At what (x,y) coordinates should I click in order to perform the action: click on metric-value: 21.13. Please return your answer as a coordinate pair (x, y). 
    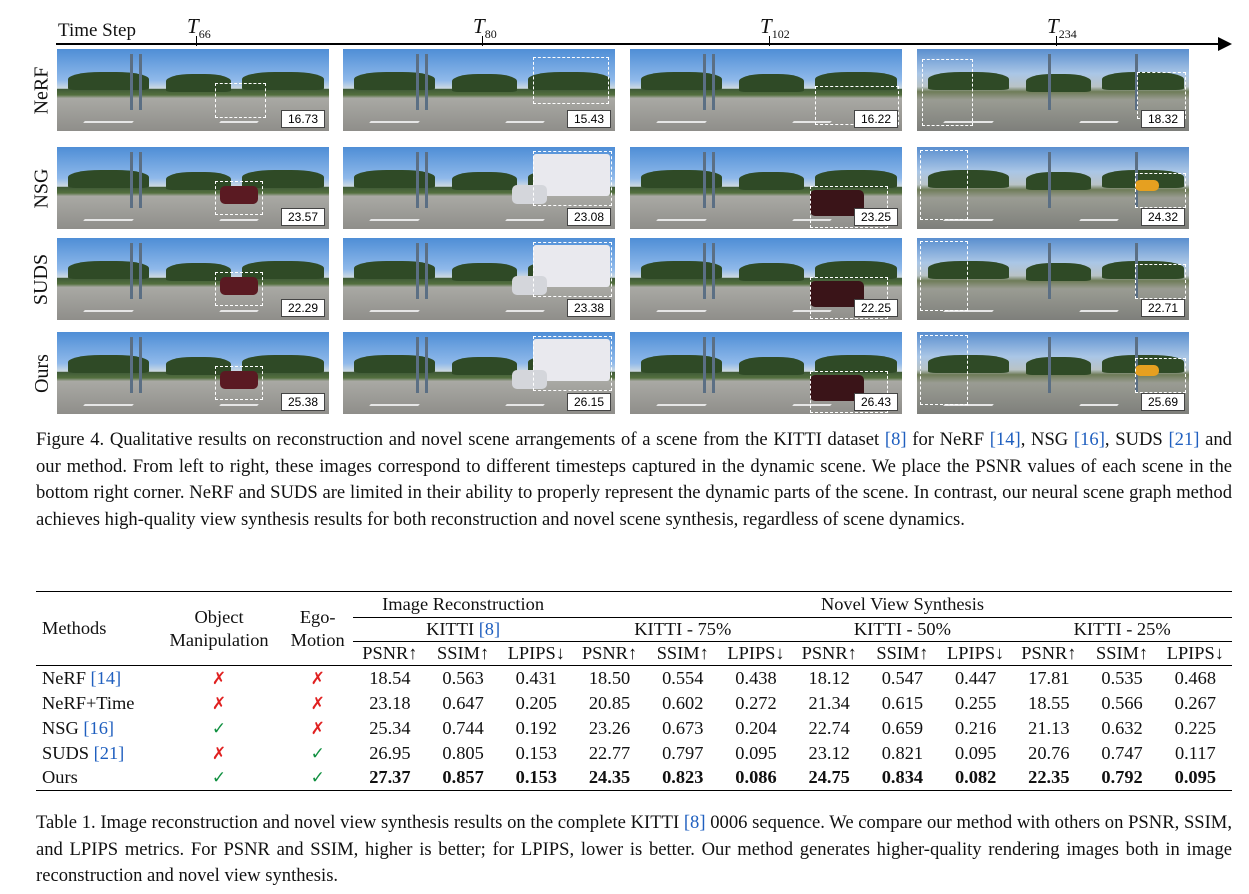
    Looking at the image, I should click on (1049, 727).